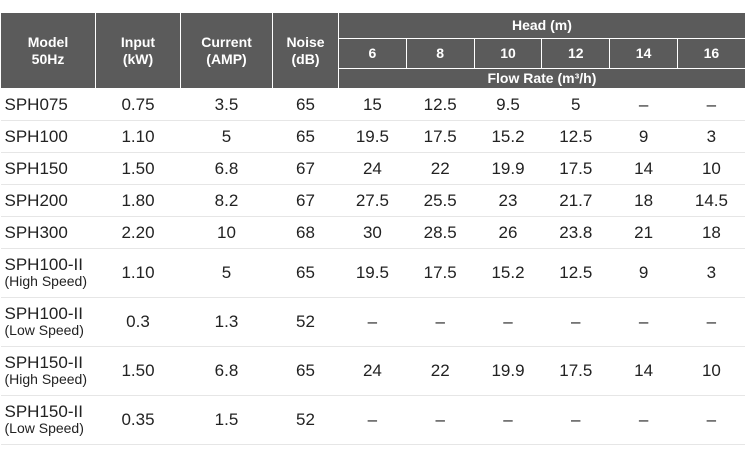 This screenshot has width=750, height=470. I want to click on table-cell: 10, so click(711, 371).